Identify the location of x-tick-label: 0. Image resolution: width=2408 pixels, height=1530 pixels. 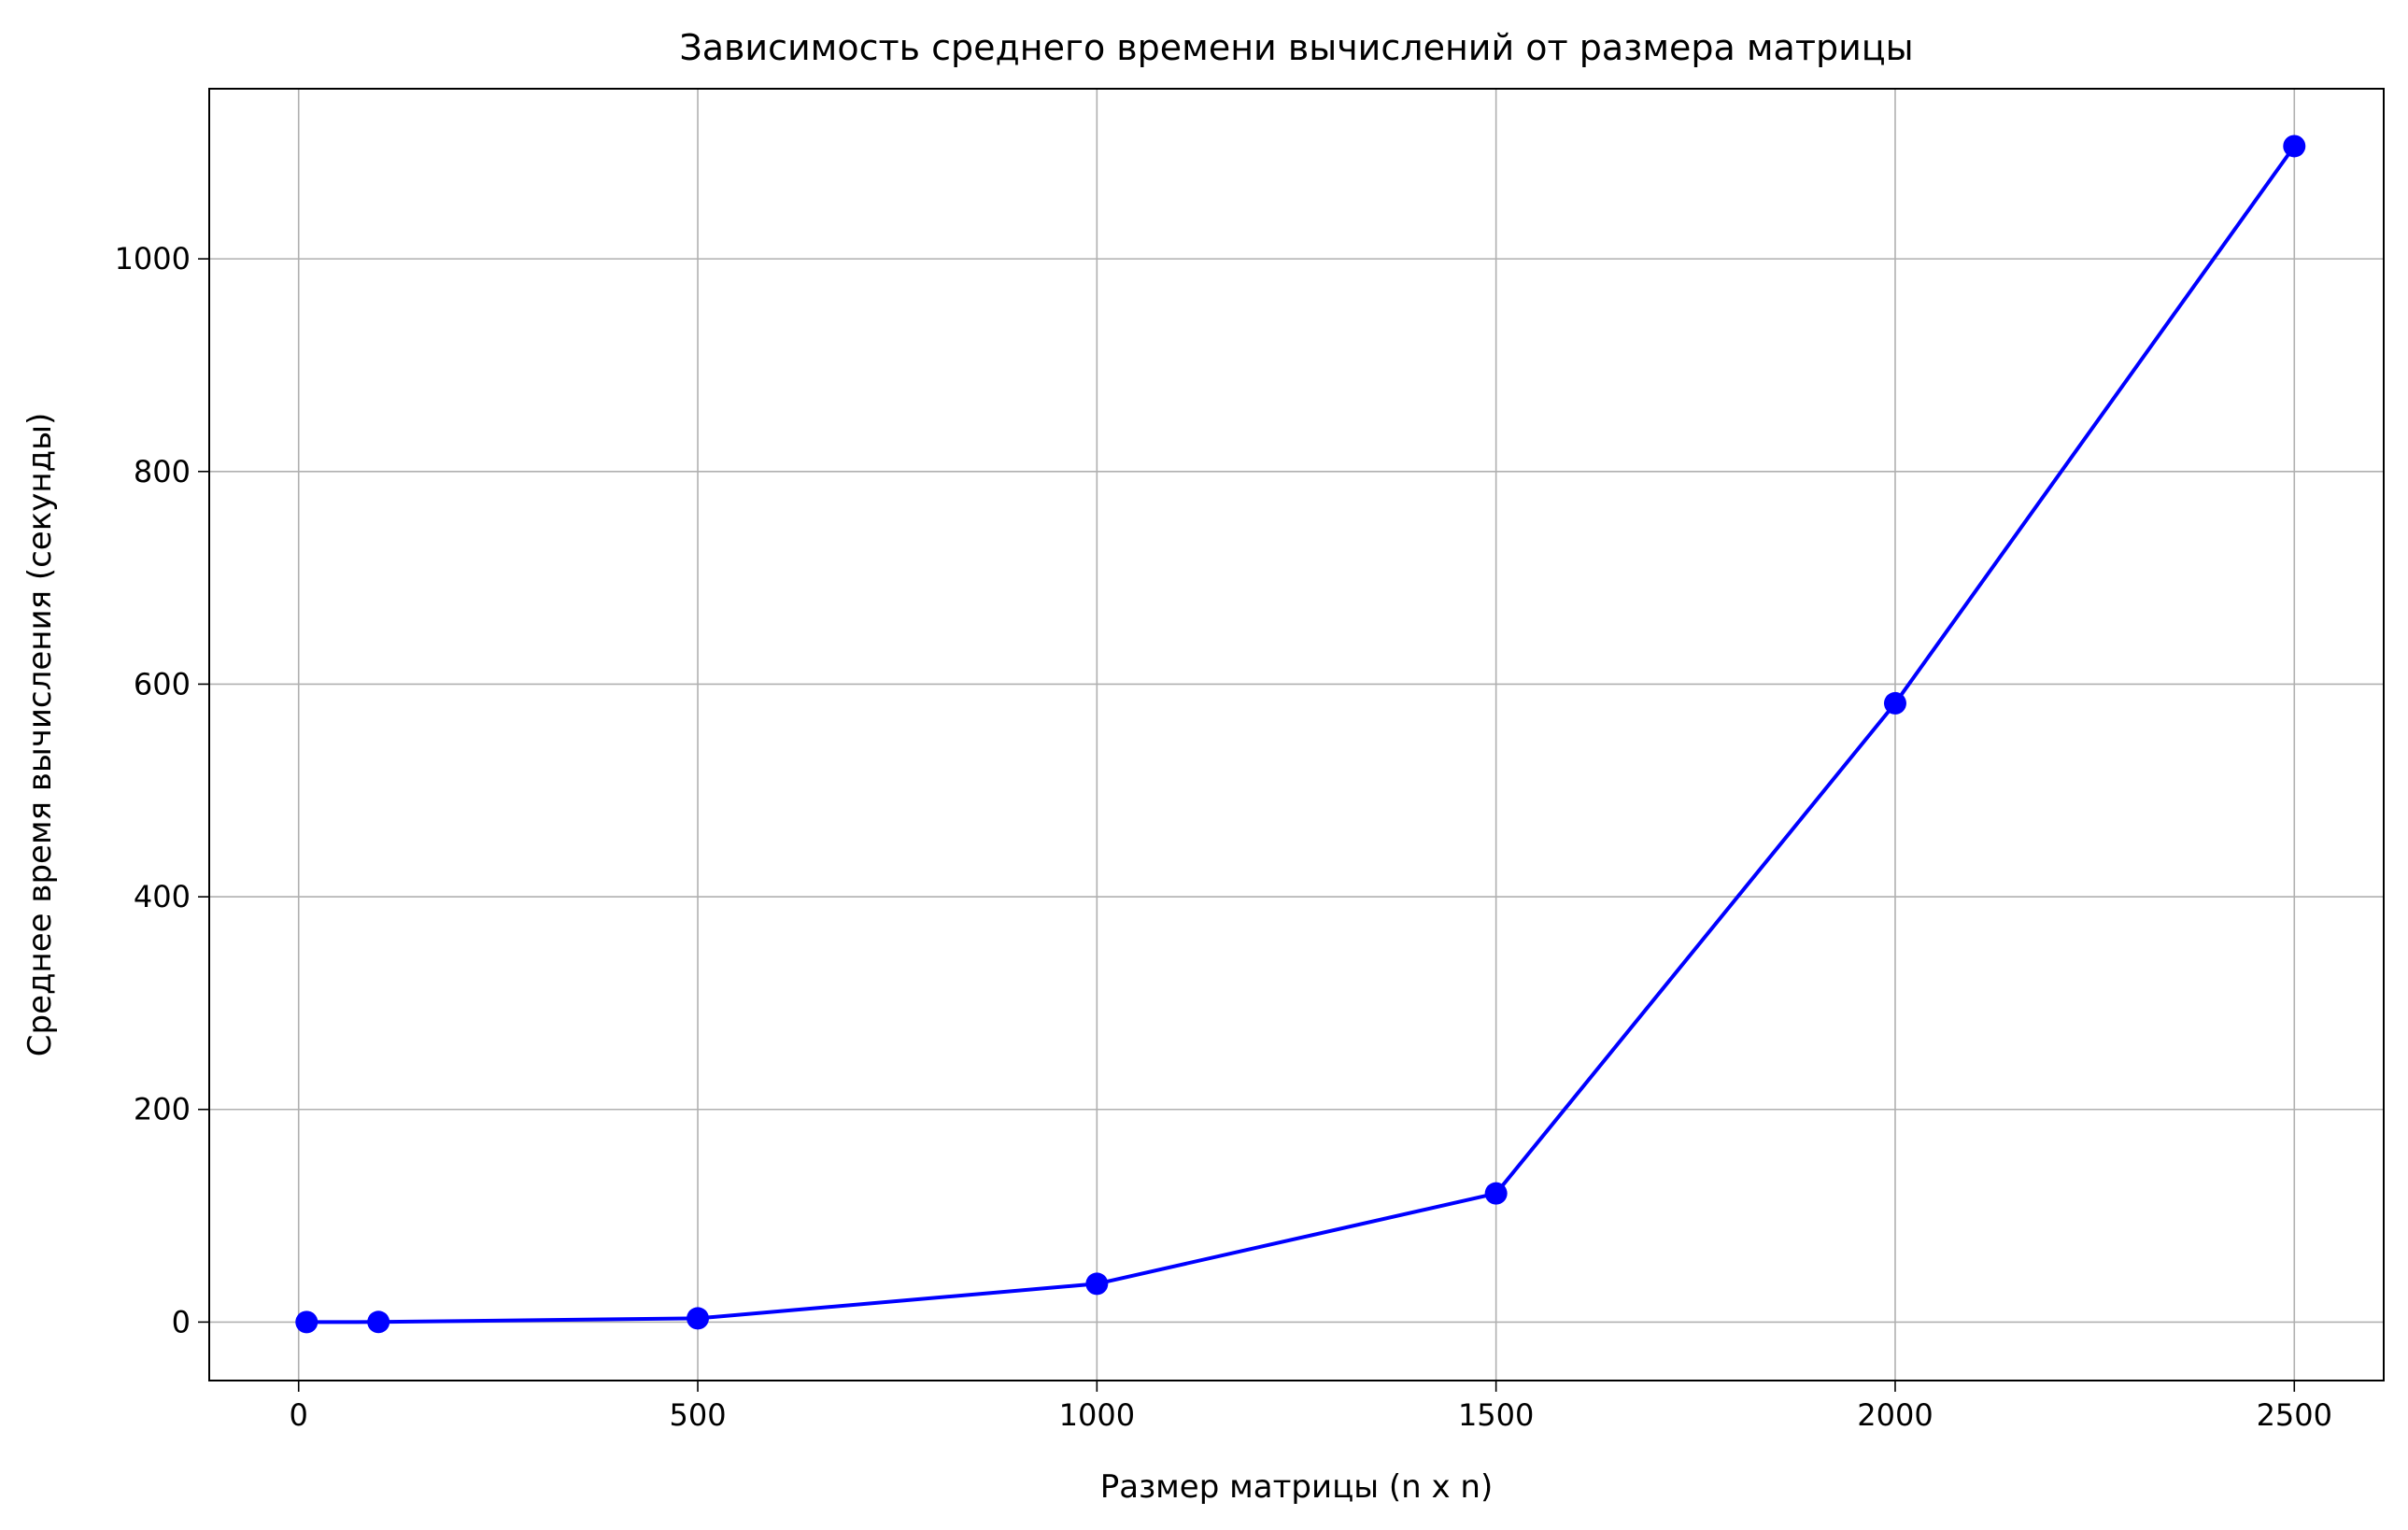
(299, 1415).